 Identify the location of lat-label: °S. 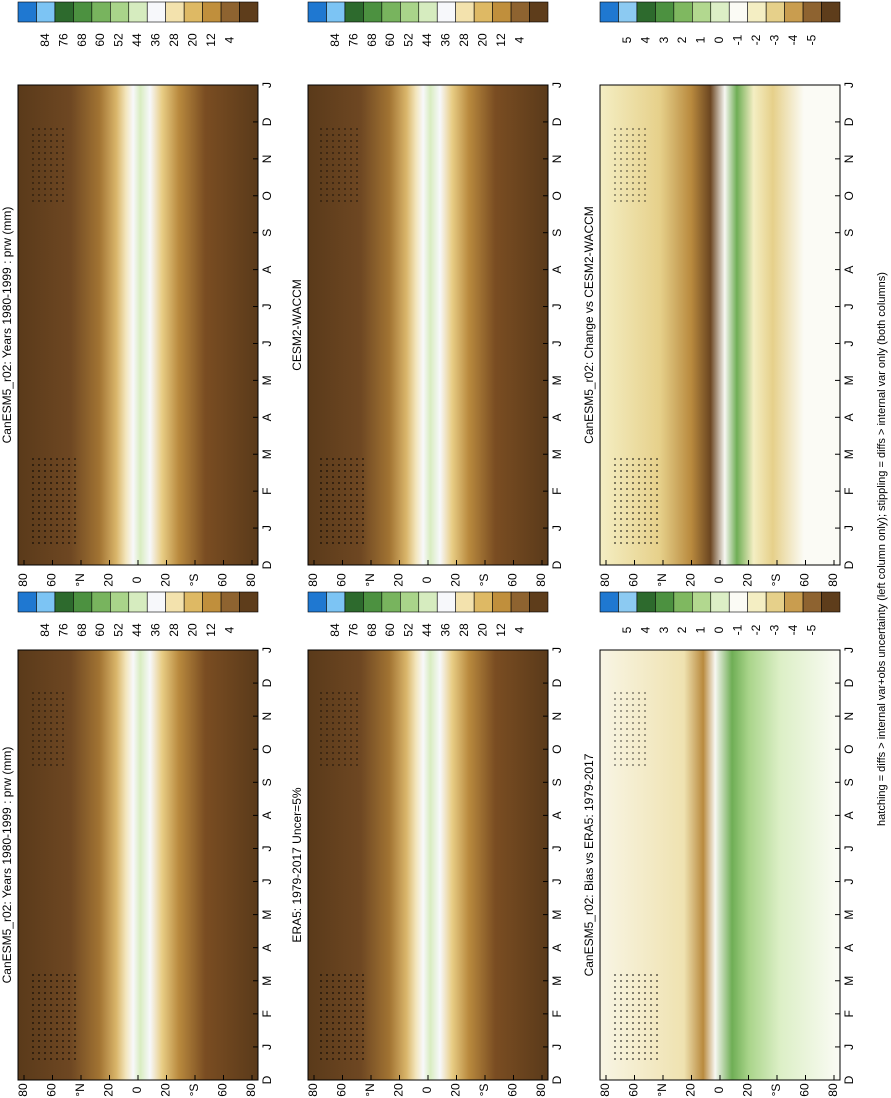
(194, 1090).